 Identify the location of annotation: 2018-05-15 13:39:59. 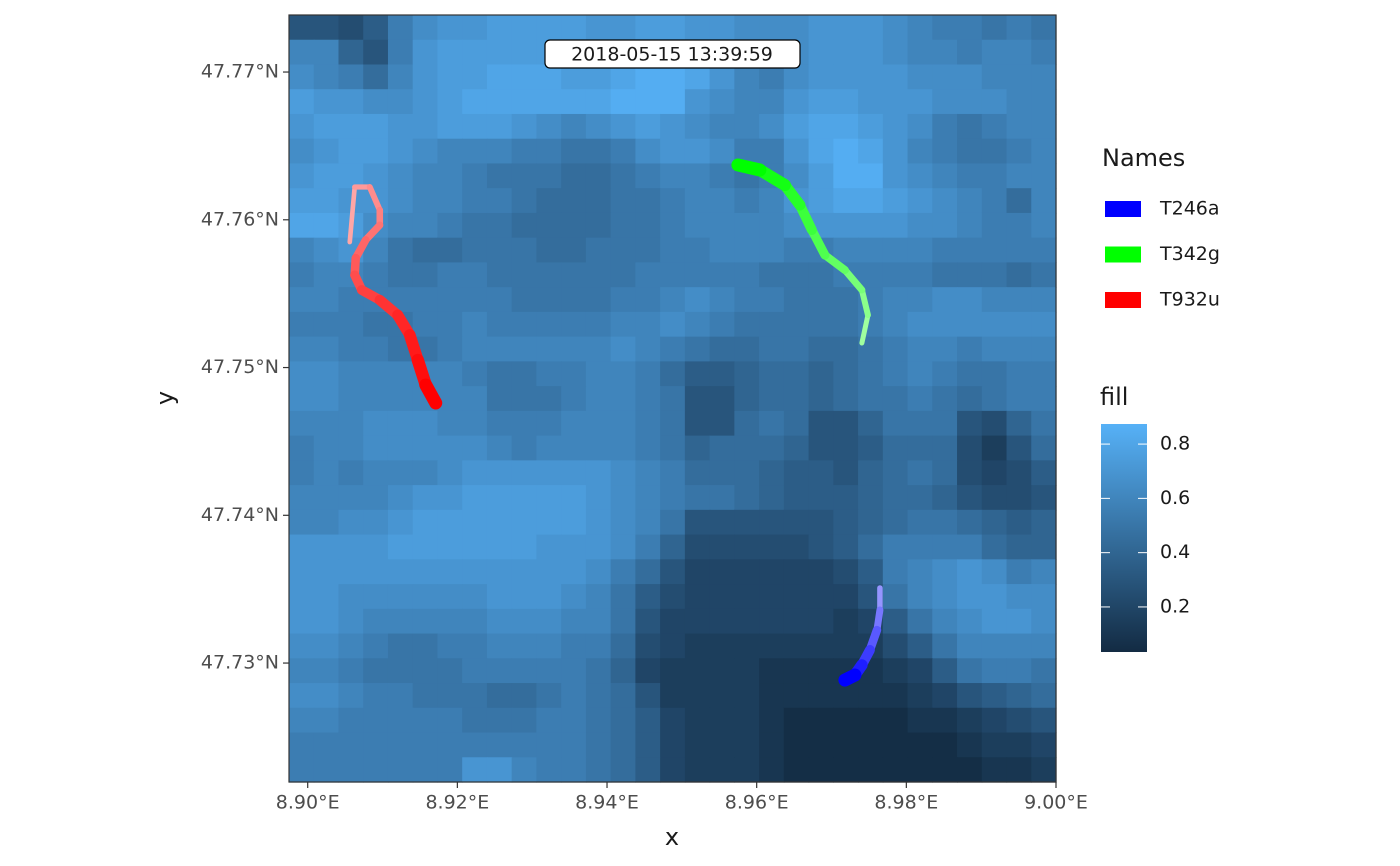
(672, 54).